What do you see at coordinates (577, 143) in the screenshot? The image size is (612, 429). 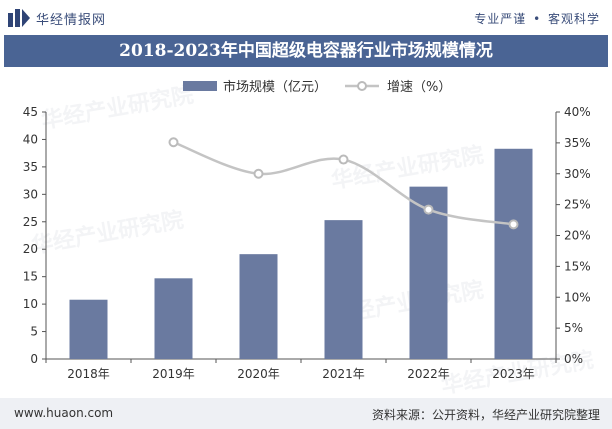 I see `y-right-tick-label: 35%` at bounding box center [577, 143].